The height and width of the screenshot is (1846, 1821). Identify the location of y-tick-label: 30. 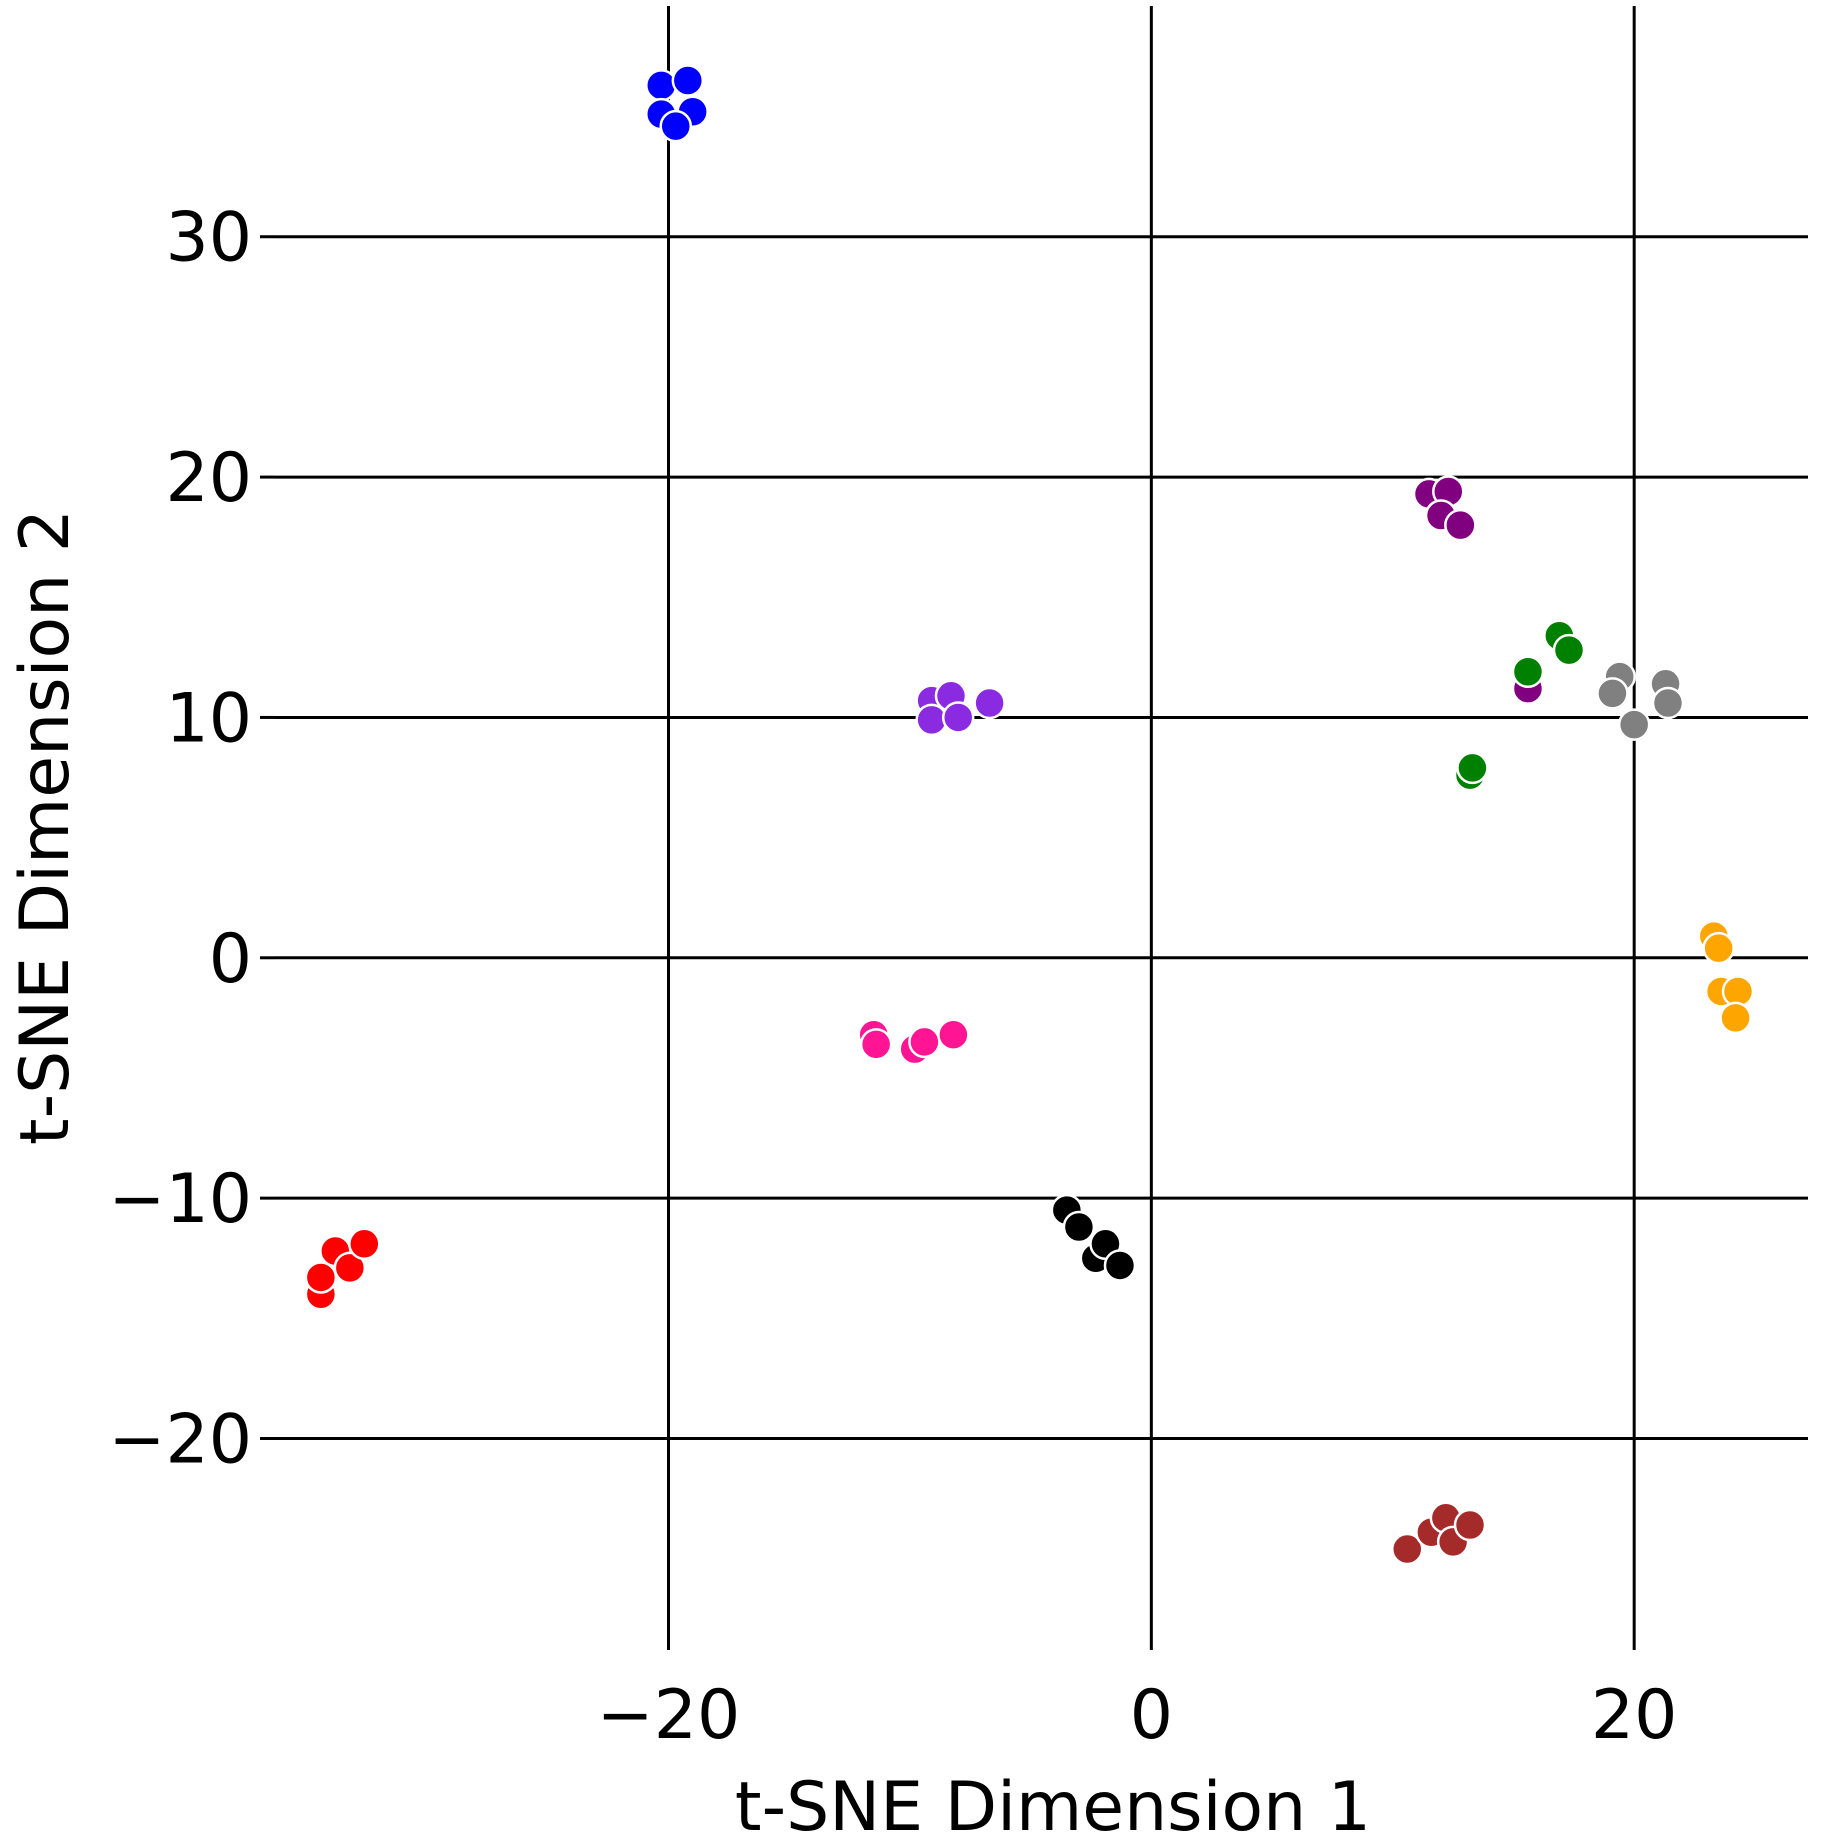
(208, 238).